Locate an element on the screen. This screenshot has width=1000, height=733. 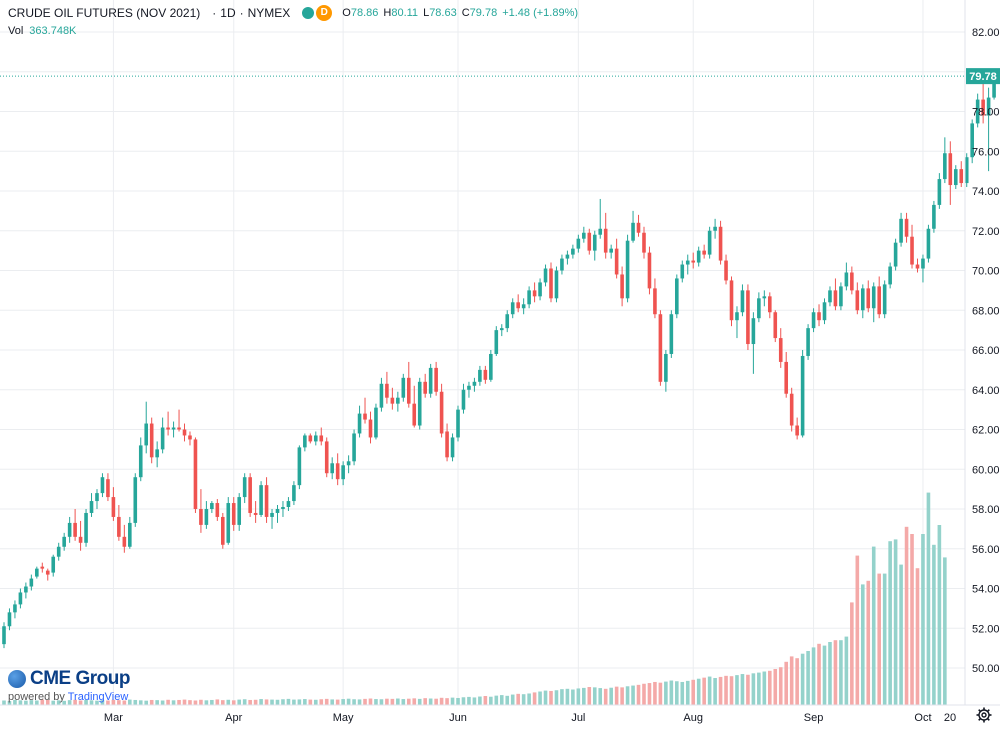
price-tick-label: 56.00 is located at coordinates (986, 550).